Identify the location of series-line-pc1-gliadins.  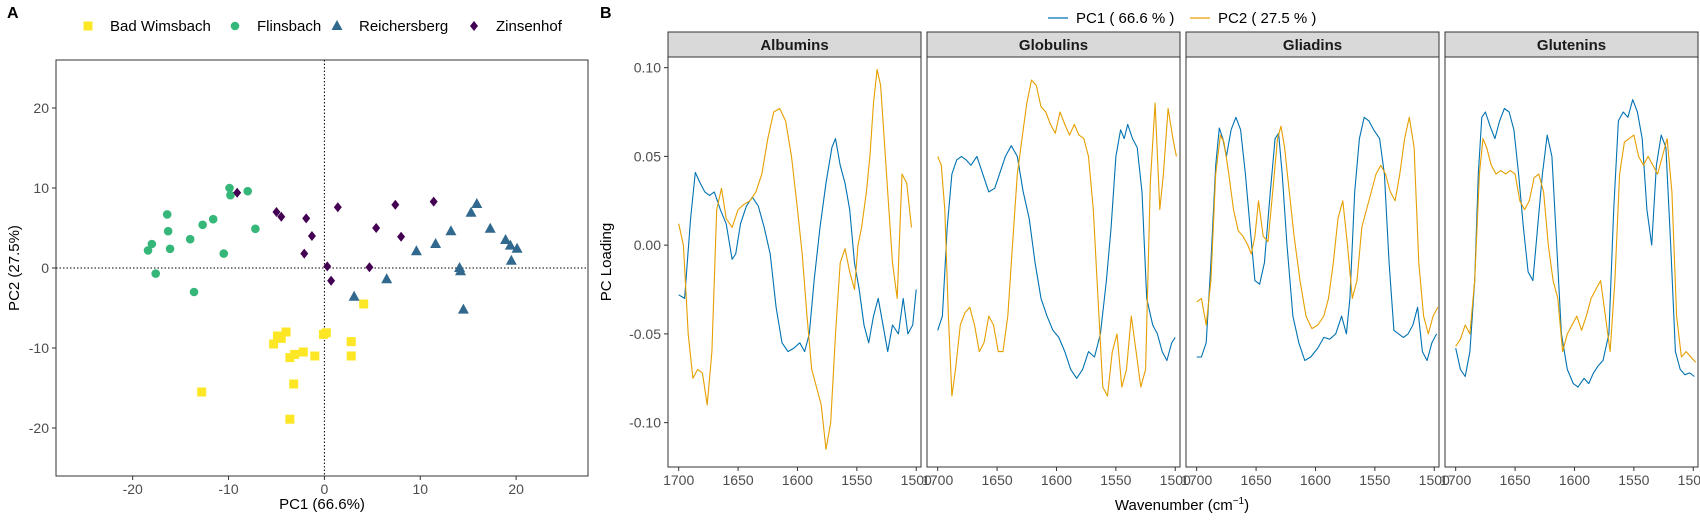
(1317, 239).